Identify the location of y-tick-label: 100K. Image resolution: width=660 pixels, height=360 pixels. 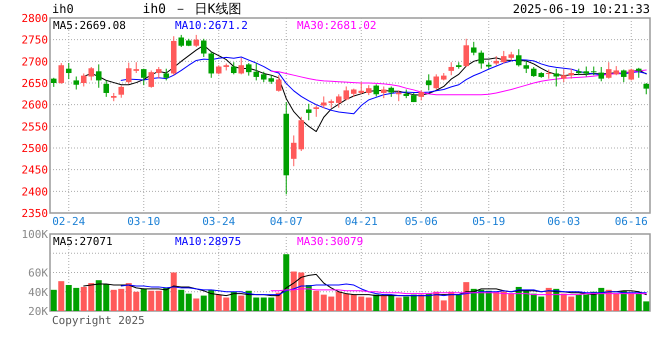
(35, 234).